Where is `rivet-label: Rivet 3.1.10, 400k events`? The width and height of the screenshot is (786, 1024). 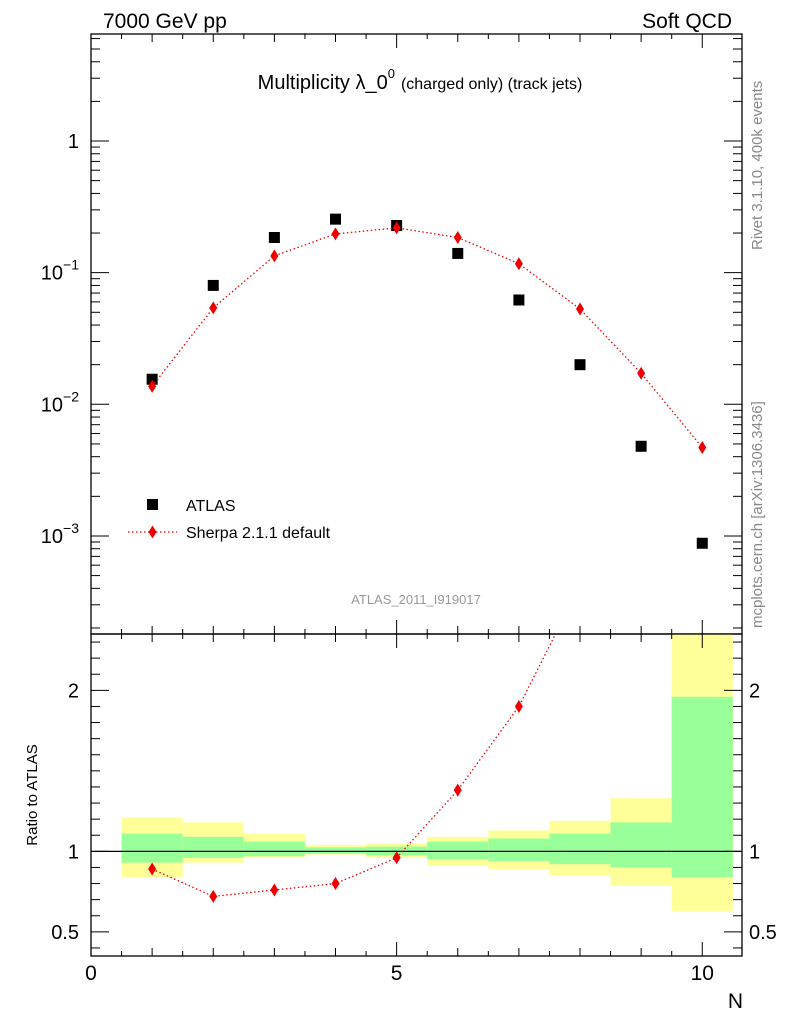 rivet-label: Rivet 3.1.10, 400k events is located at coordinates (757, 165).